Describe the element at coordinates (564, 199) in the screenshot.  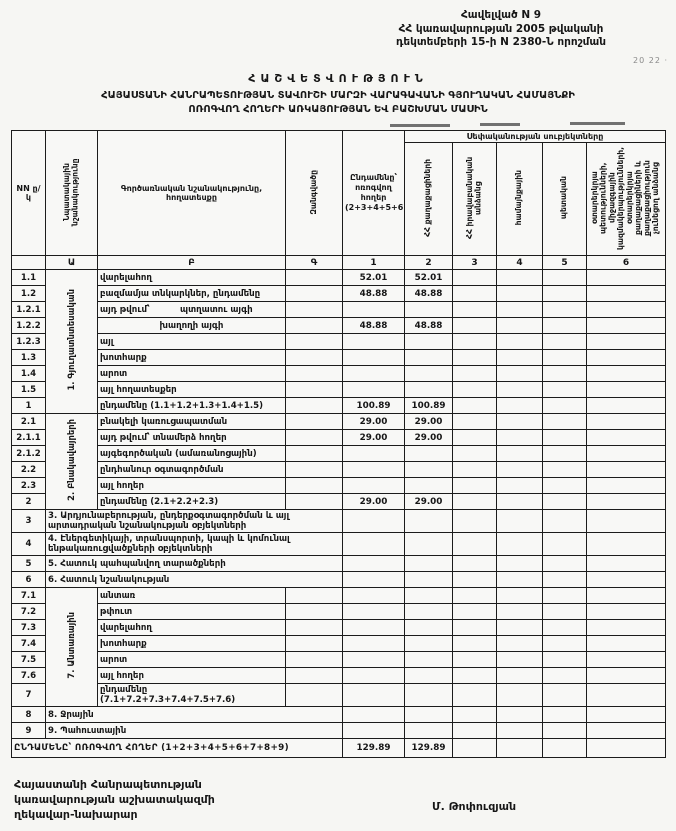
I see `col-head-owner-5: պետական` at that location.